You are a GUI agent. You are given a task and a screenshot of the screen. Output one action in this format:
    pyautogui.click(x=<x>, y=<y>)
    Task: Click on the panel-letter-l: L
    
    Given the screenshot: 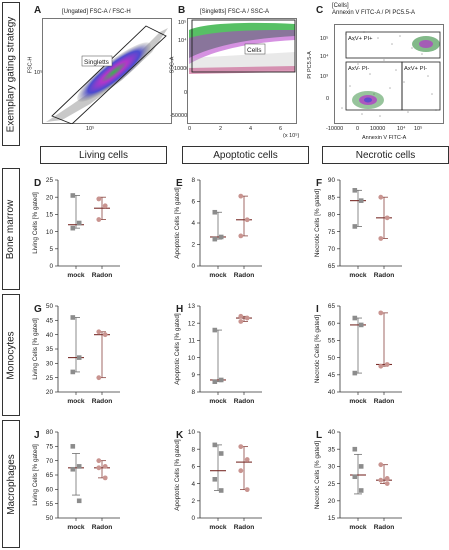 What is the action you would take?
    pyautogui.click(x=319, y=435)
    